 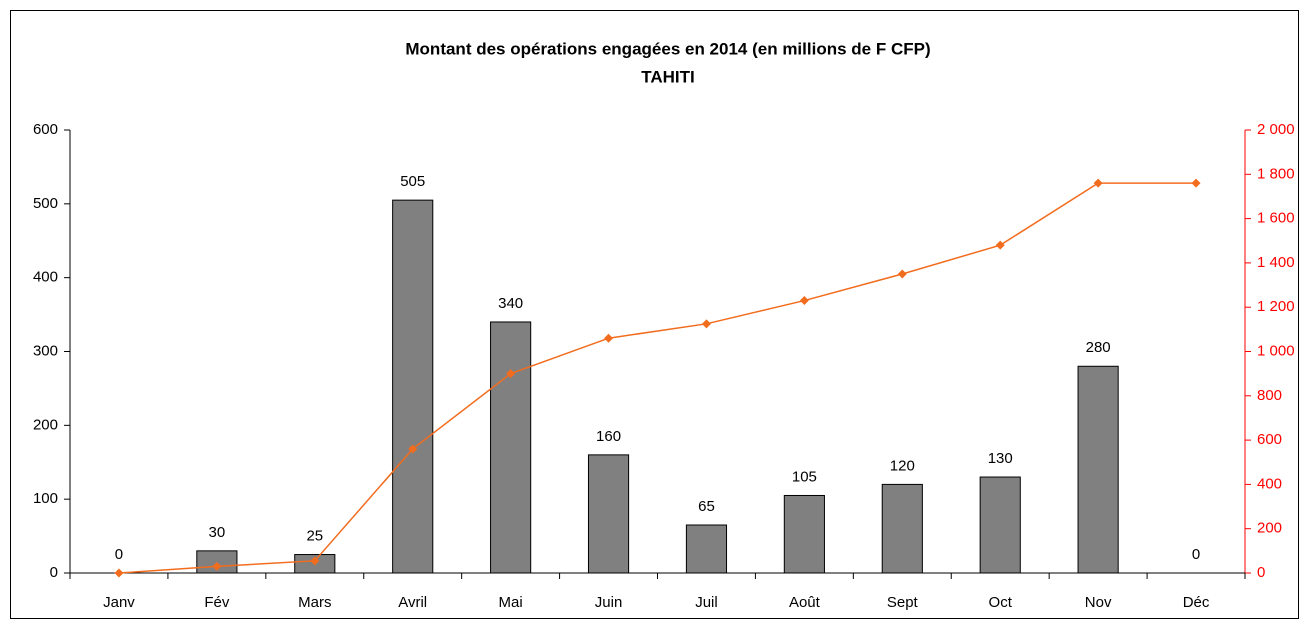 I want to click on y-tick-label: 100, so click(x=45, y=498).